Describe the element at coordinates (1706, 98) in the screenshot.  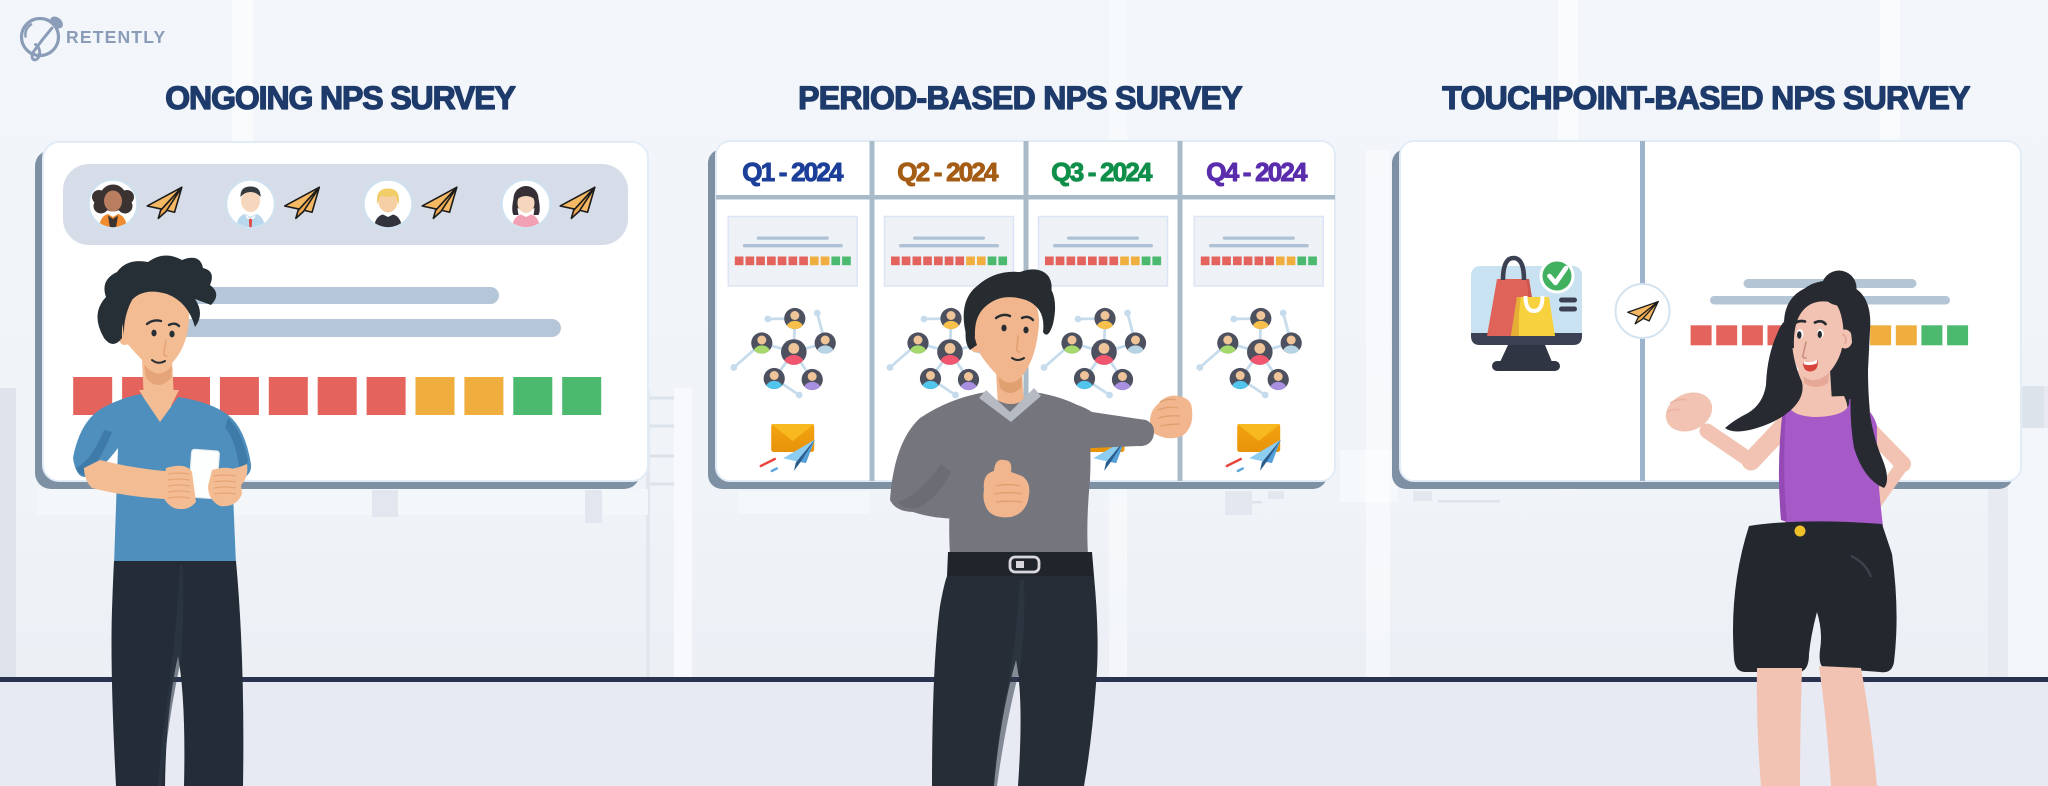
I see `svg-text: TOUCHPOINT-BASED NPS SURVEY` at that location.